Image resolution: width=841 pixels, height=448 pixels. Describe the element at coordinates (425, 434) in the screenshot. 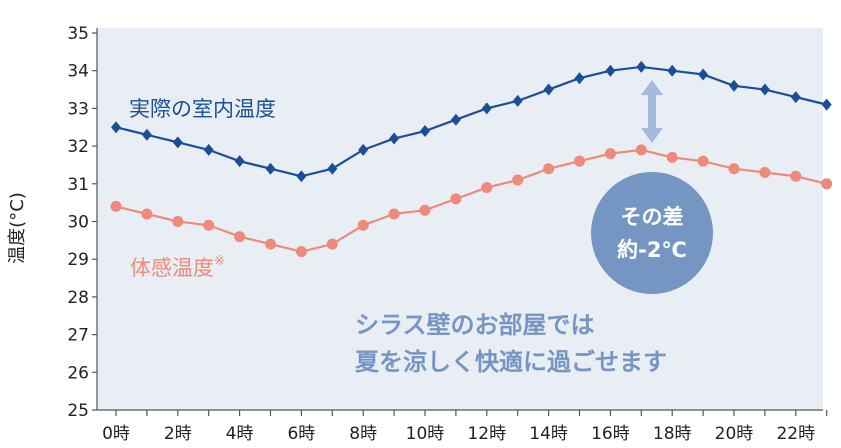

I see `x-tick-label: 10時` at that location.